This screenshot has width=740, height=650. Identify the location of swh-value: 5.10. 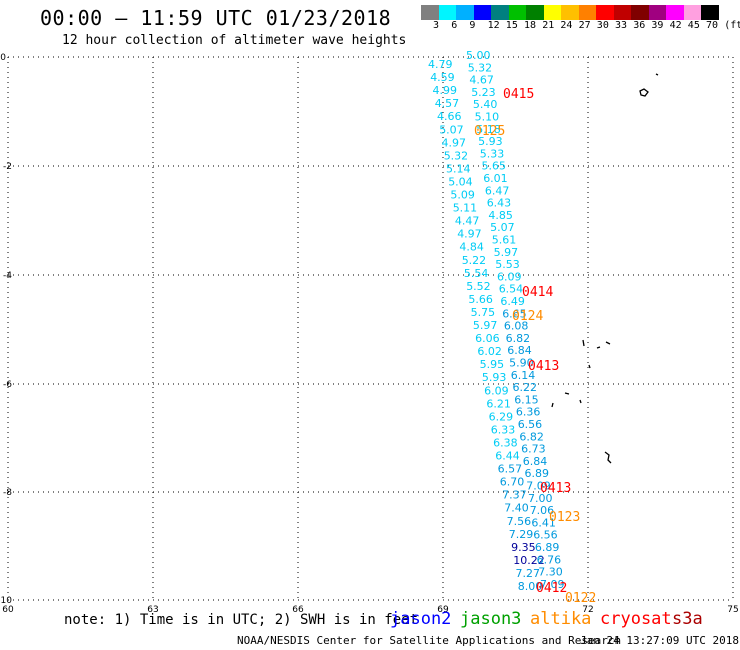
(487, 117).